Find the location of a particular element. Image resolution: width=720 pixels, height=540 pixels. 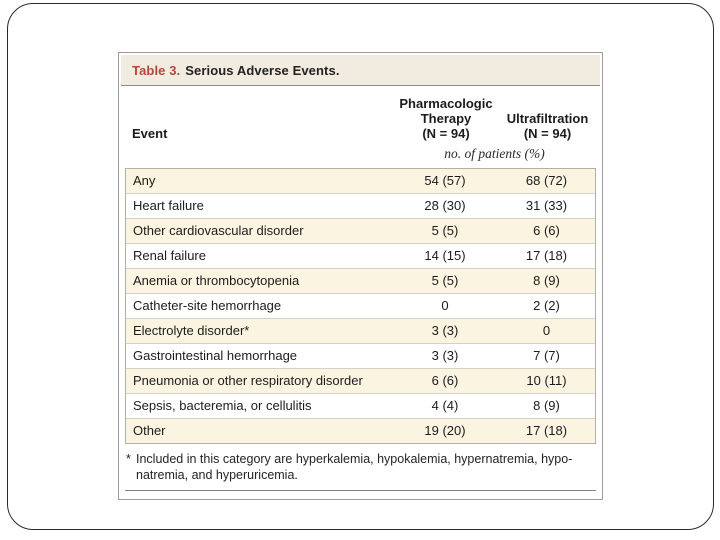

unit-note-row: no. of patients (%) is located at coordinates (360, 154).